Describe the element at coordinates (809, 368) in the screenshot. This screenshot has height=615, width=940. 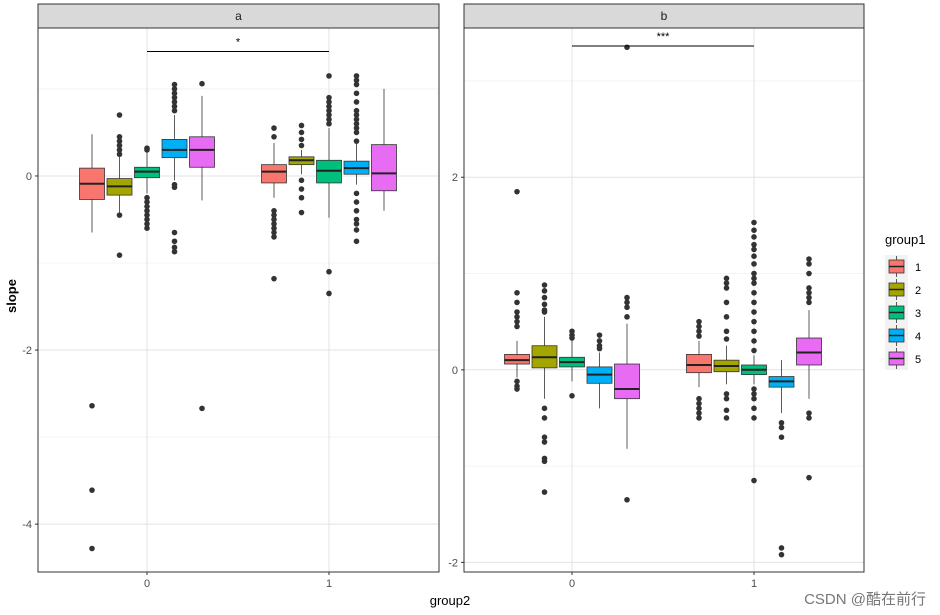
I see `box-b-x1-g5` at that location.